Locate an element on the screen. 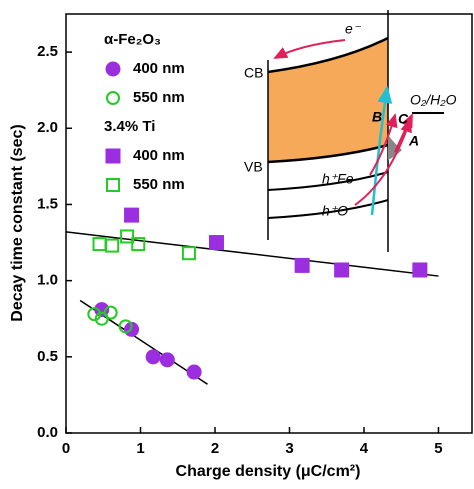 This screenshot has width=474, height=489. arrow-a is located at coordinates (383, 162).